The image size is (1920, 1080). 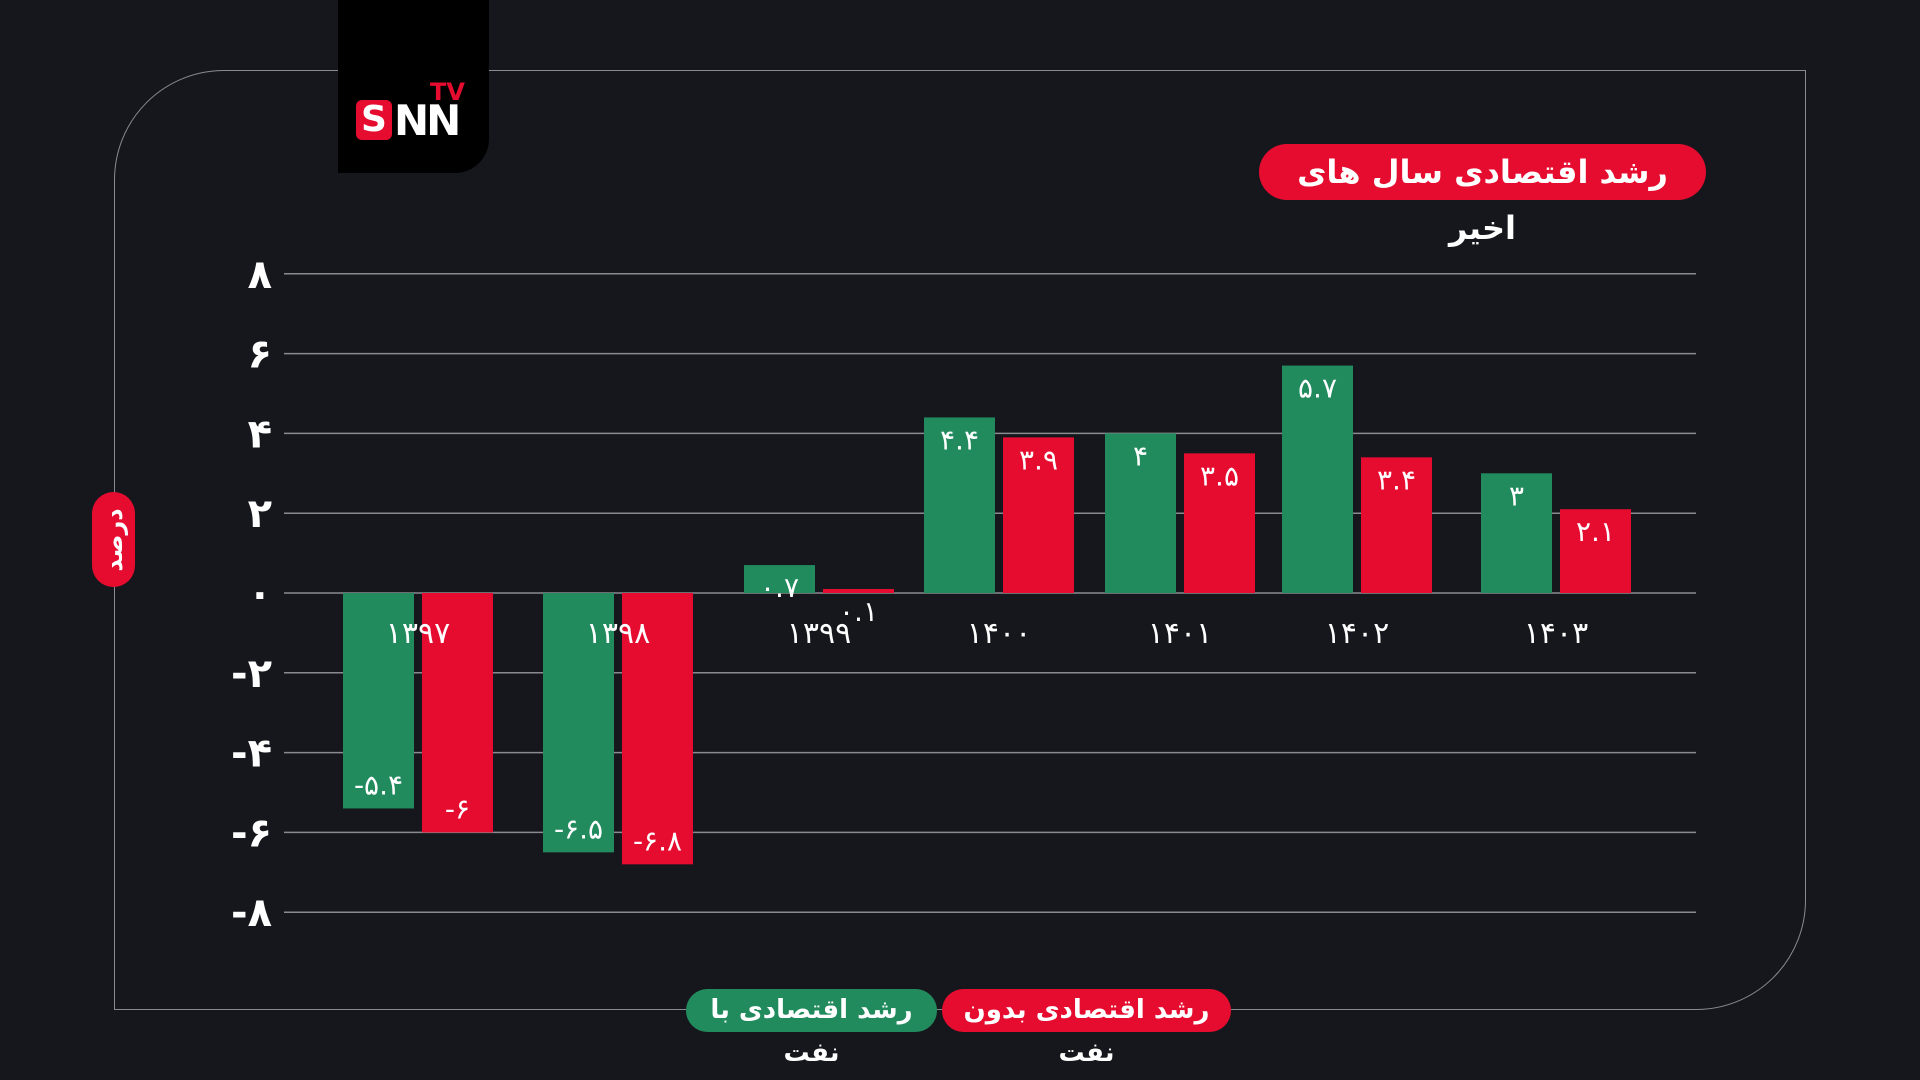 I want to click on logo-s: S, so click(x=374, y=120).